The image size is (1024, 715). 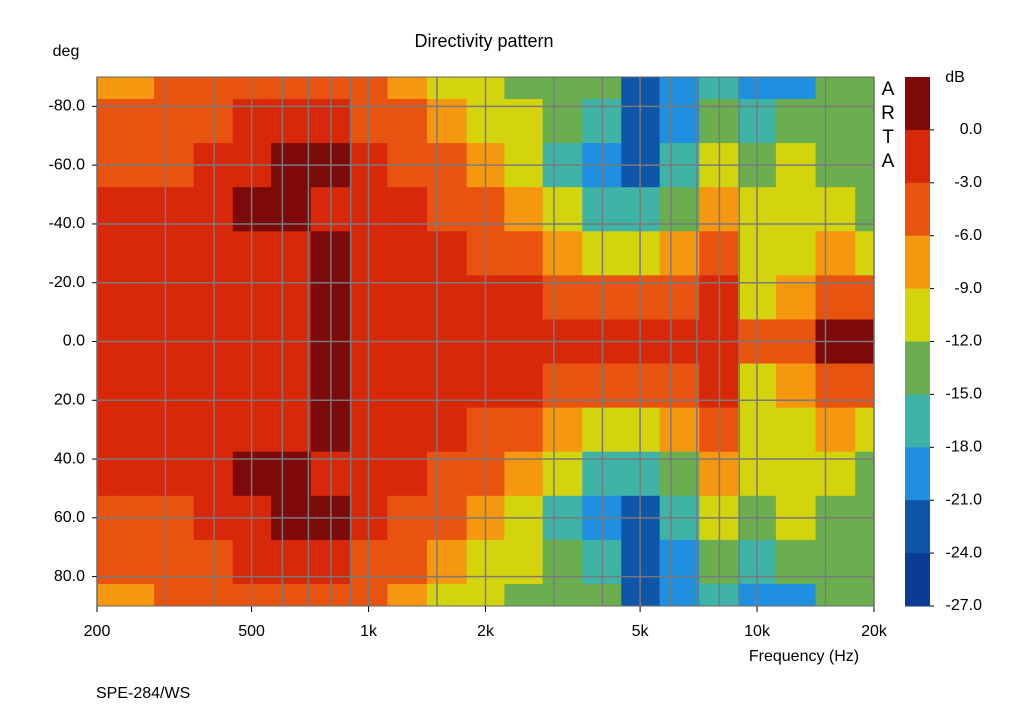 I want to click on colorbar-tick-label: -27.0, so click(x=964, y=605).